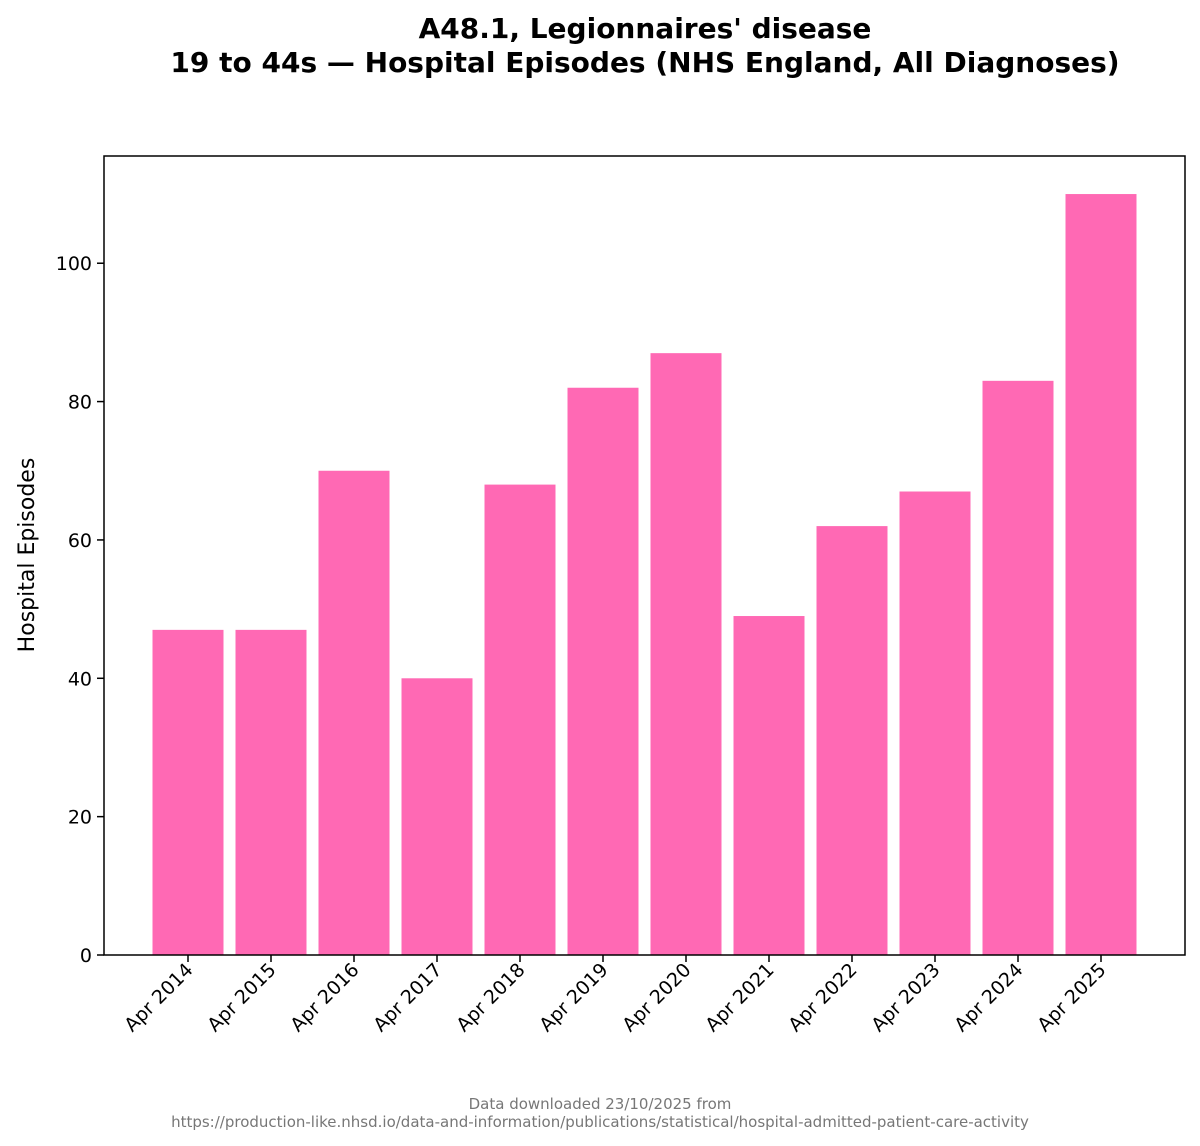  Describe the element at coordinates (739, 997) in the screenshot. I see `x-tick-label: Apr 2021` at that location.